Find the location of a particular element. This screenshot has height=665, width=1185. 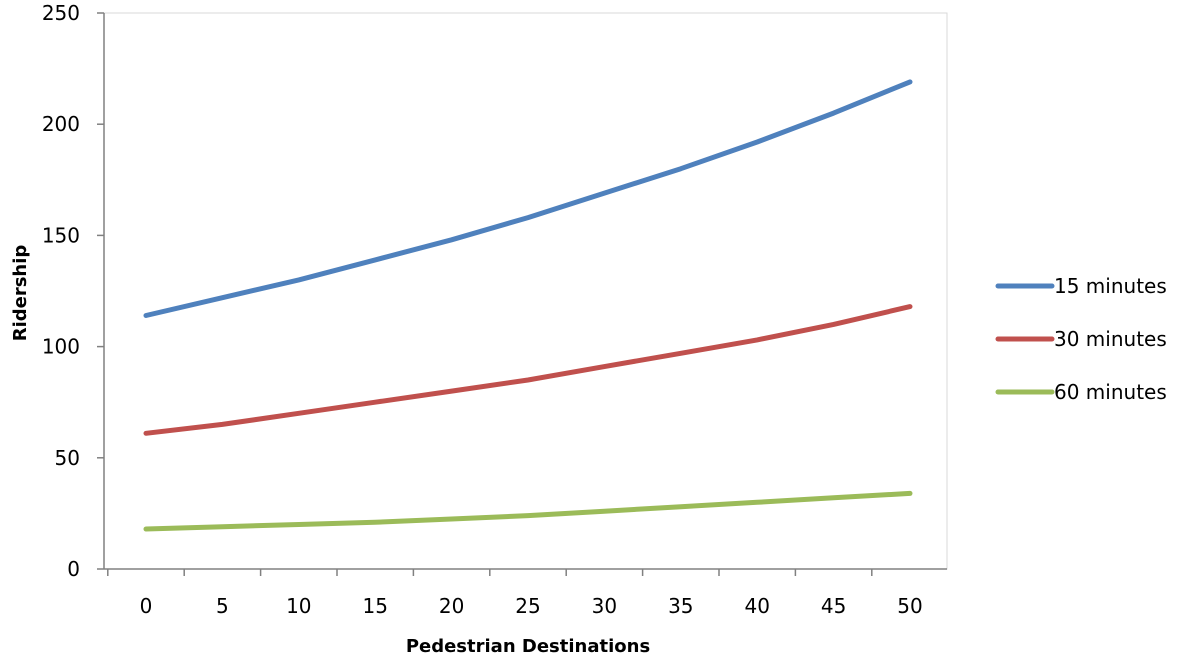

legend-label: 60 minutes is located at coordinates (1110, 392).